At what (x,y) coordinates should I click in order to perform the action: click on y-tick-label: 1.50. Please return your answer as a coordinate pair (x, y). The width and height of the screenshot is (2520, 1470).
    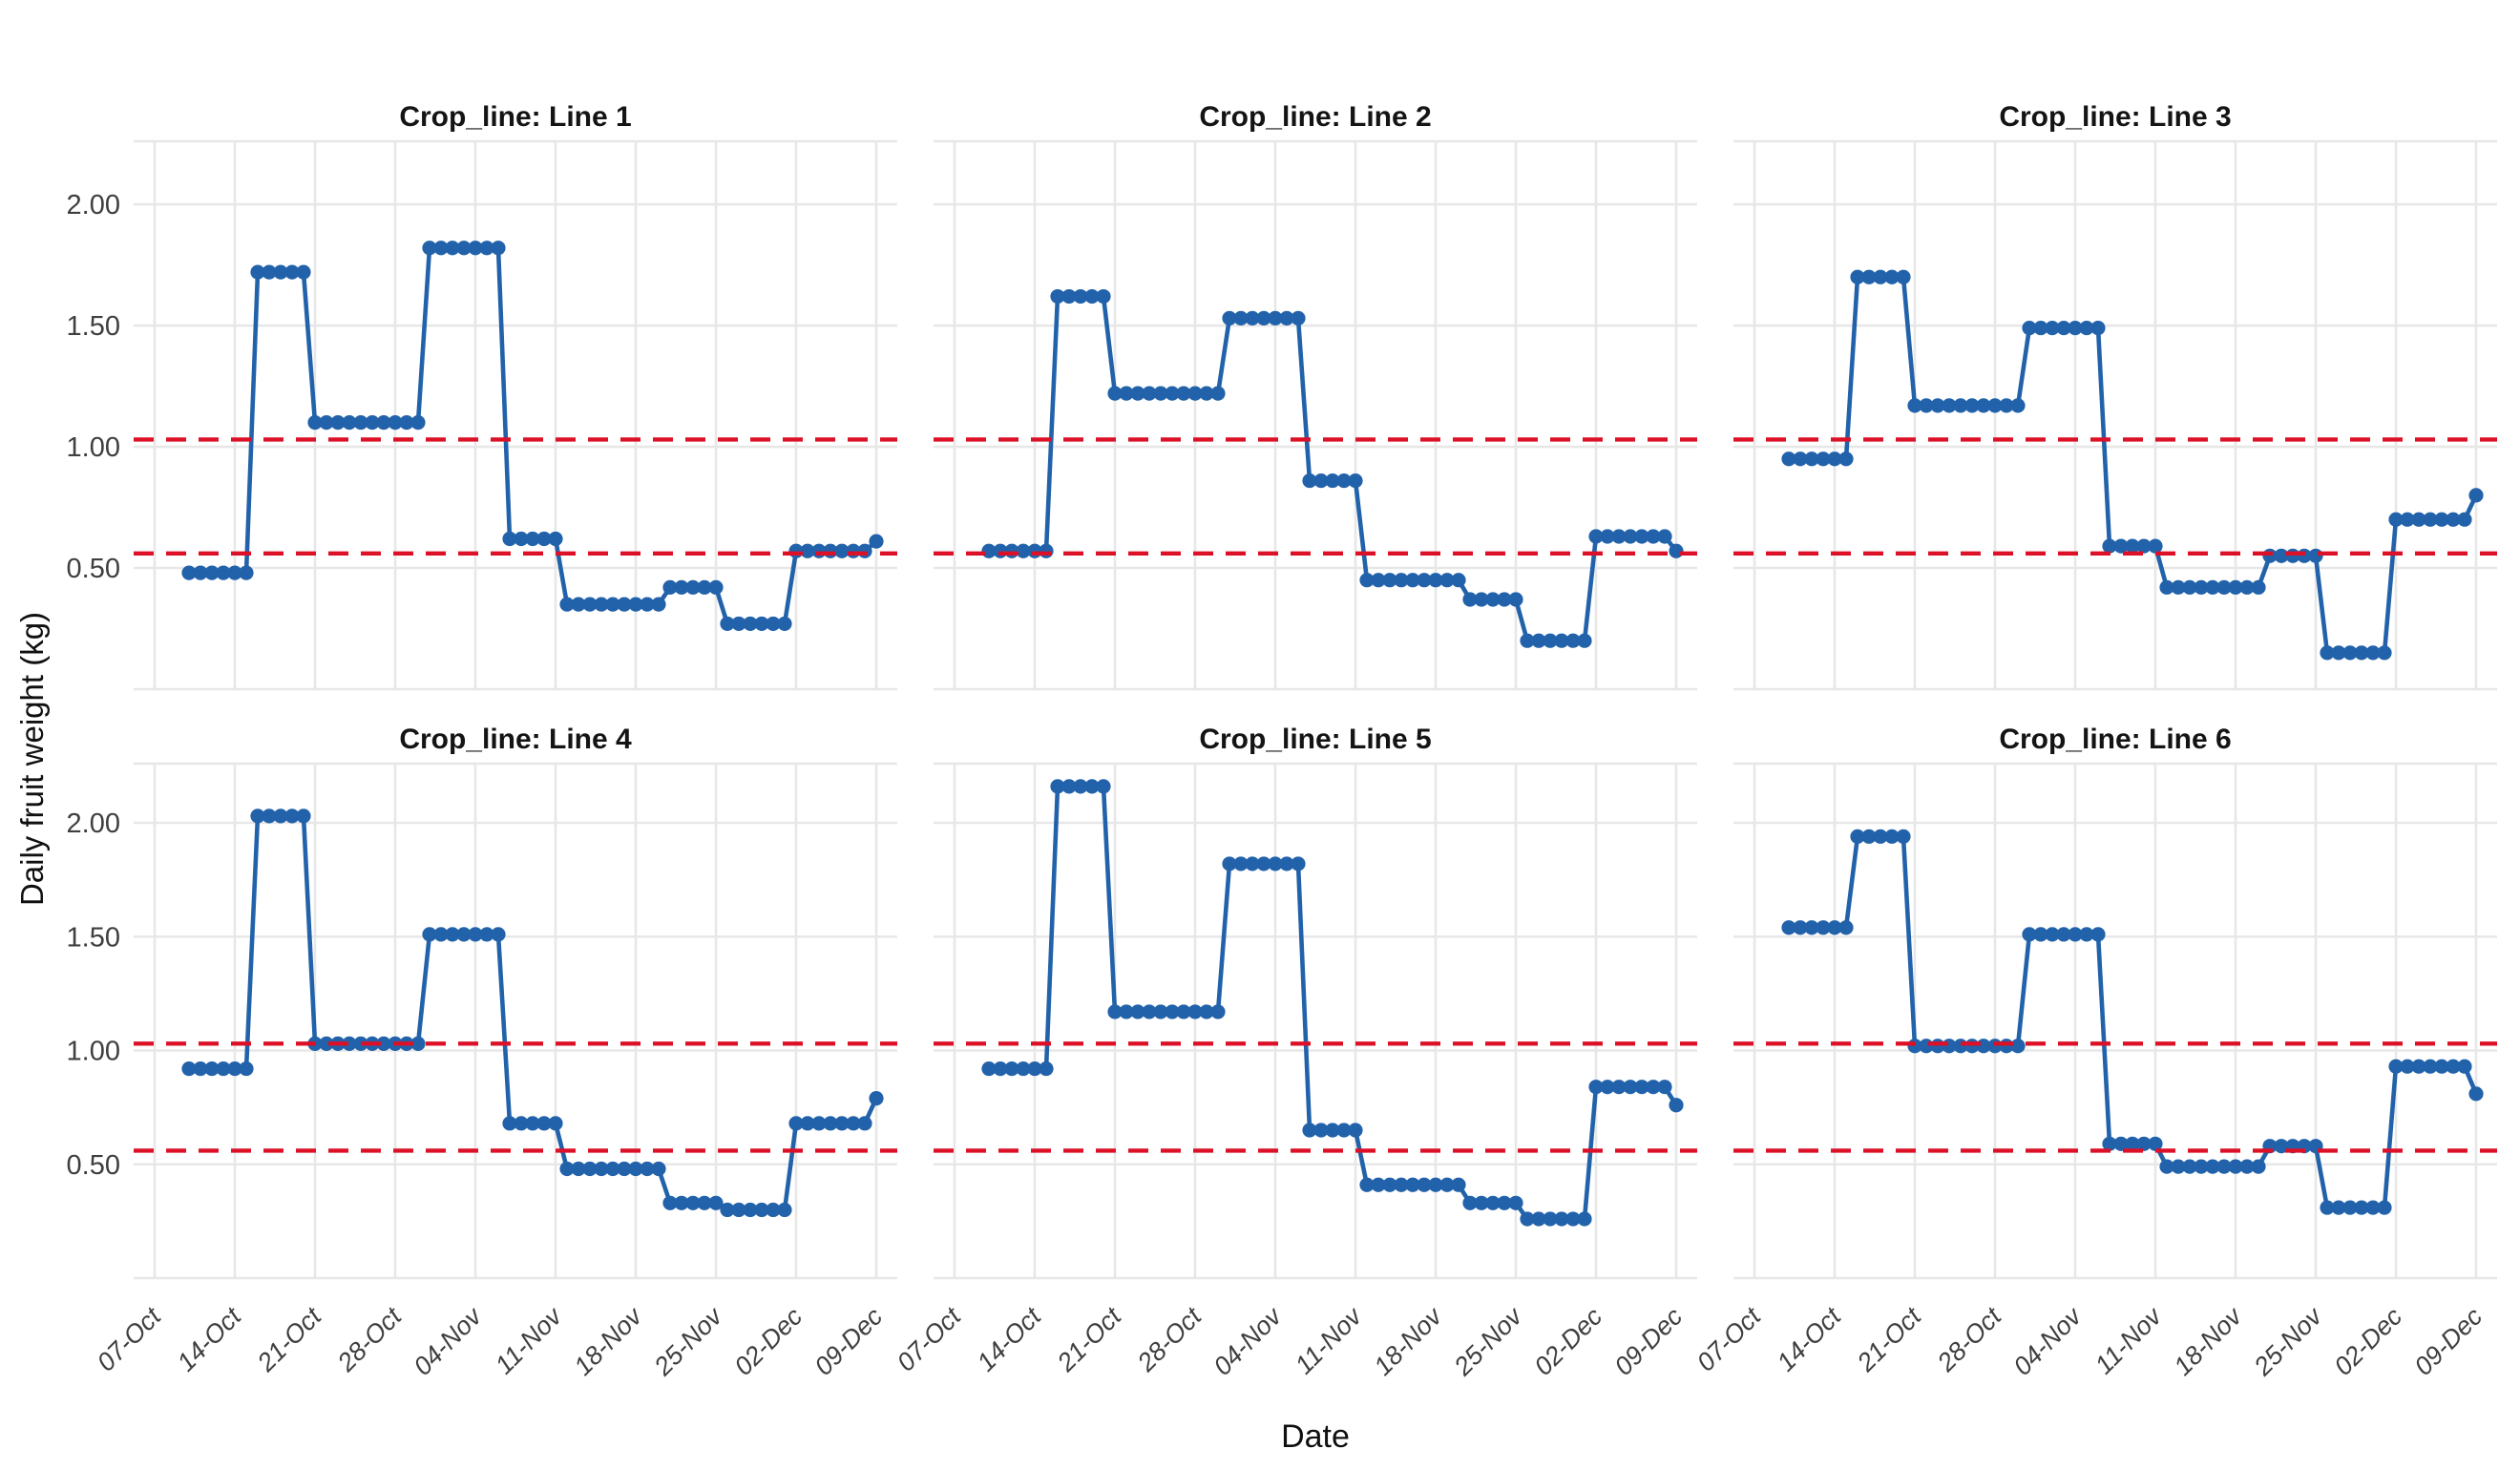
    Looking at the image, I should click on (94, 326).